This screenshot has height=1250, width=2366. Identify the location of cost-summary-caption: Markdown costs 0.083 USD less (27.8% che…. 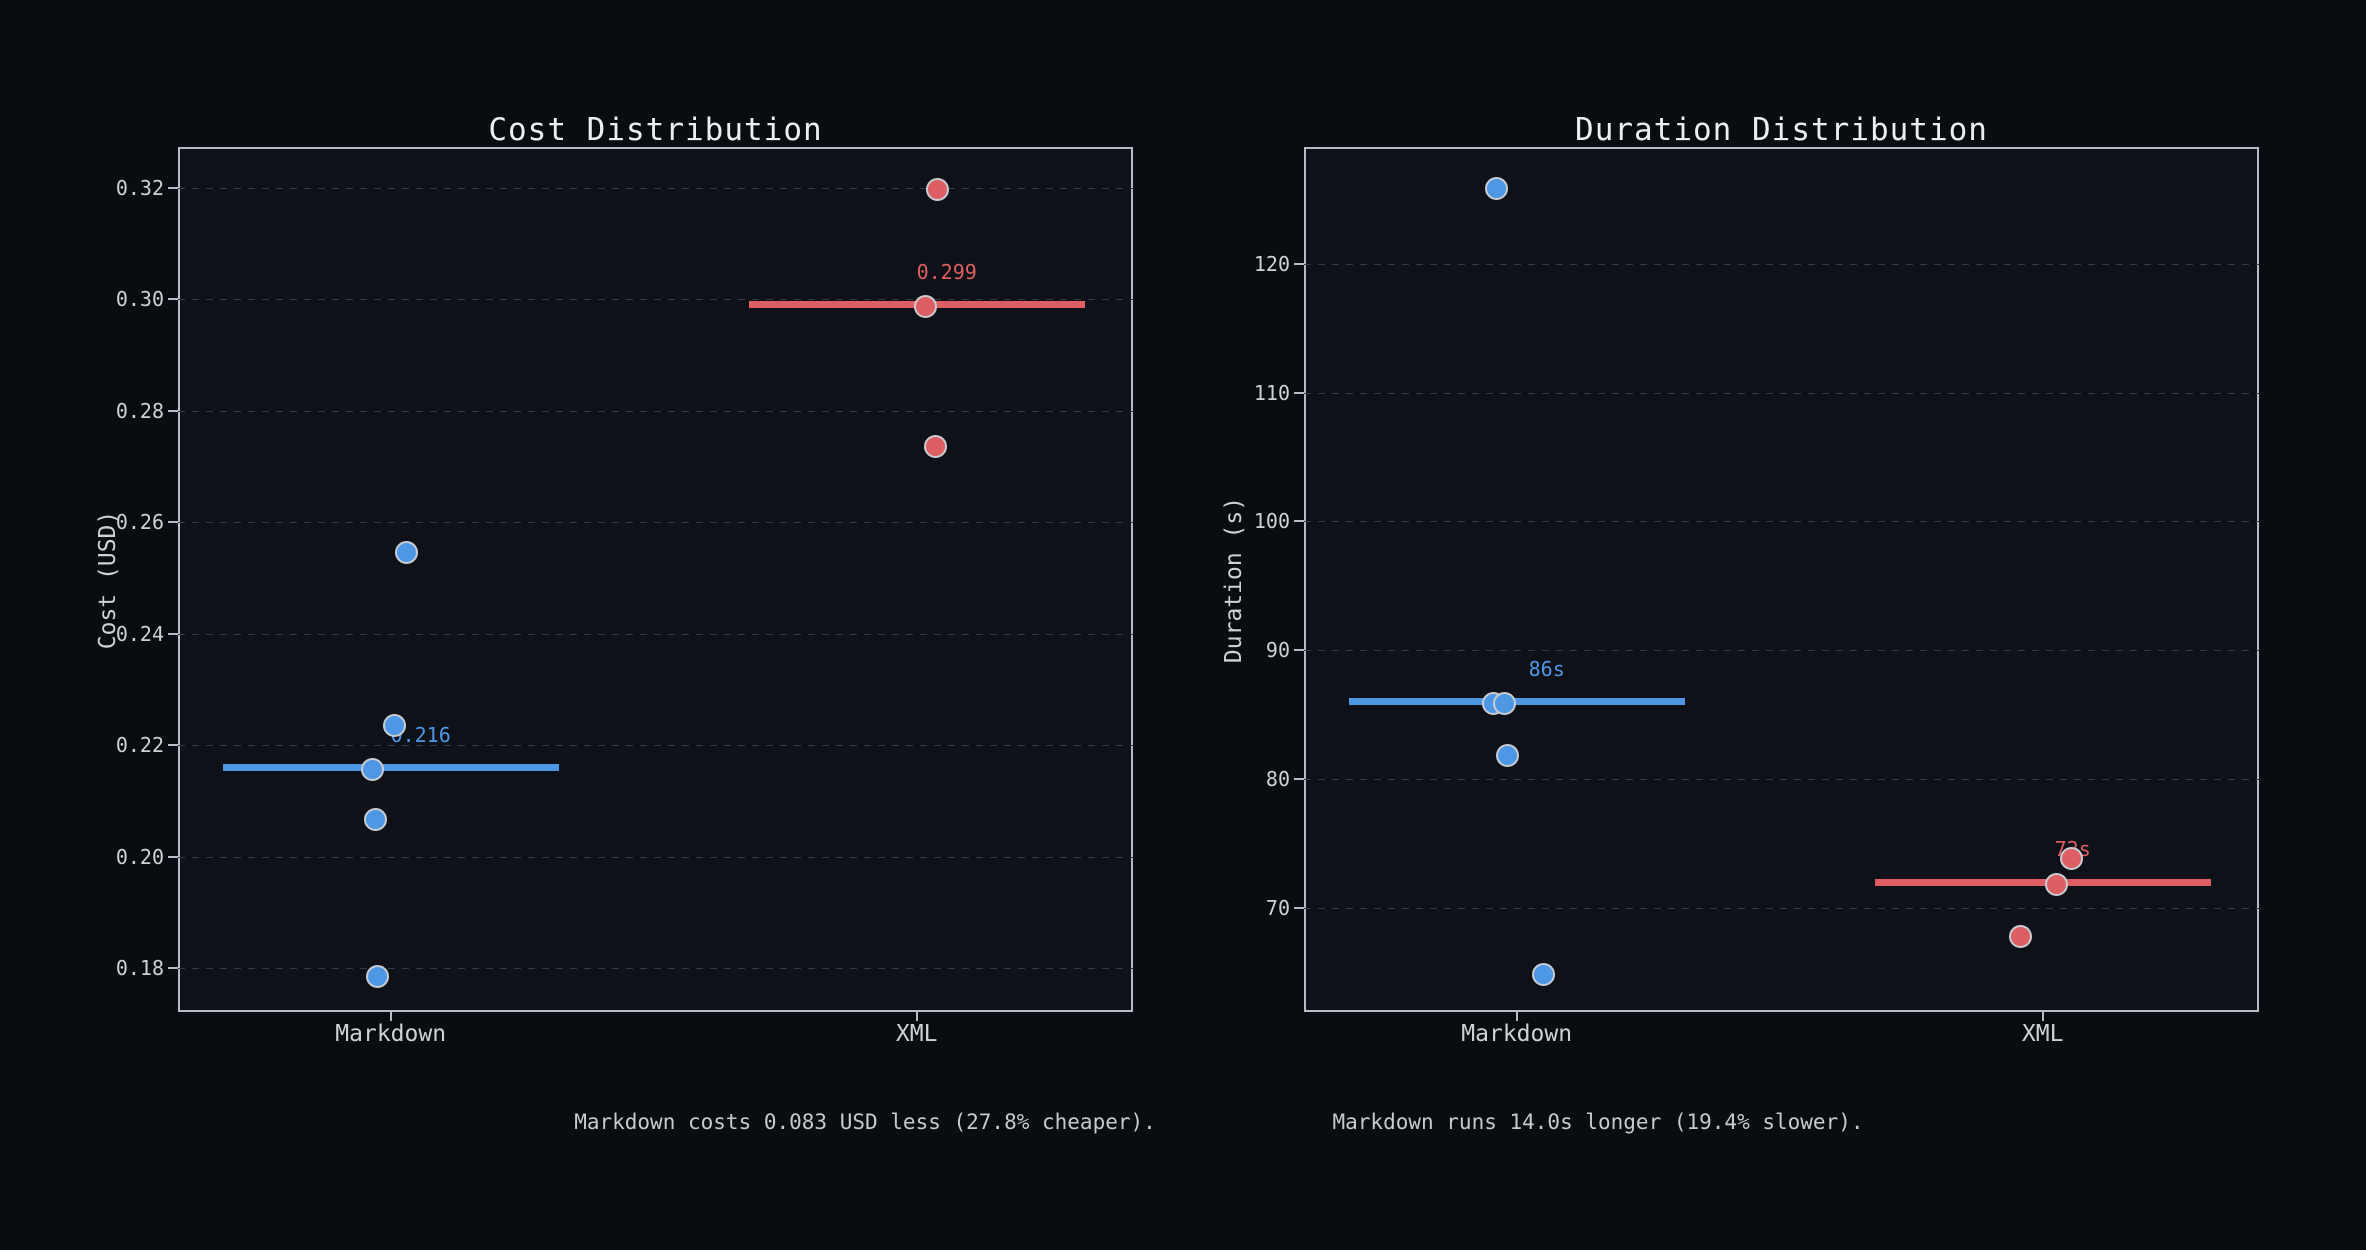
(865, 1122).